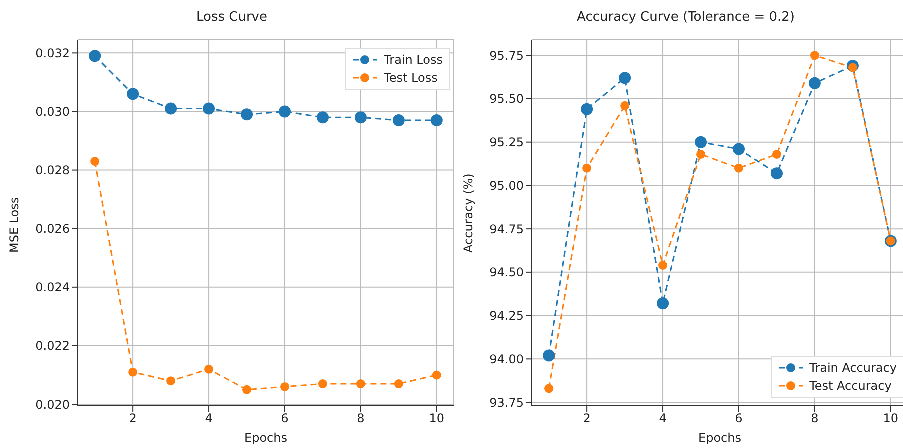 Image resolution: width=903 pixels, height=448 pixels. Describe the element at coordinates (53, 171) in the screenshot. I see `y-tick-label: 0.028` at that location.